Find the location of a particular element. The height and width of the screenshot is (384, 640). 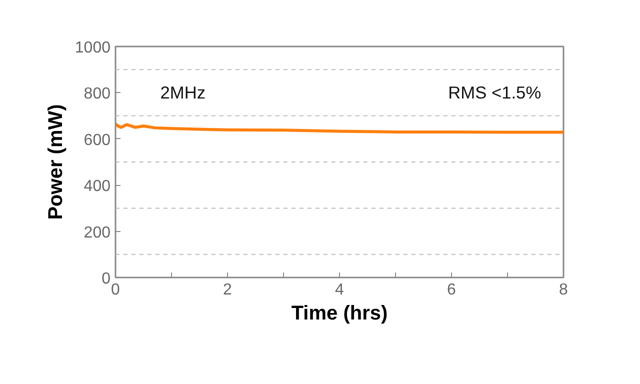

annotation: RMS <1.5% is located at coordinates (495, 92).